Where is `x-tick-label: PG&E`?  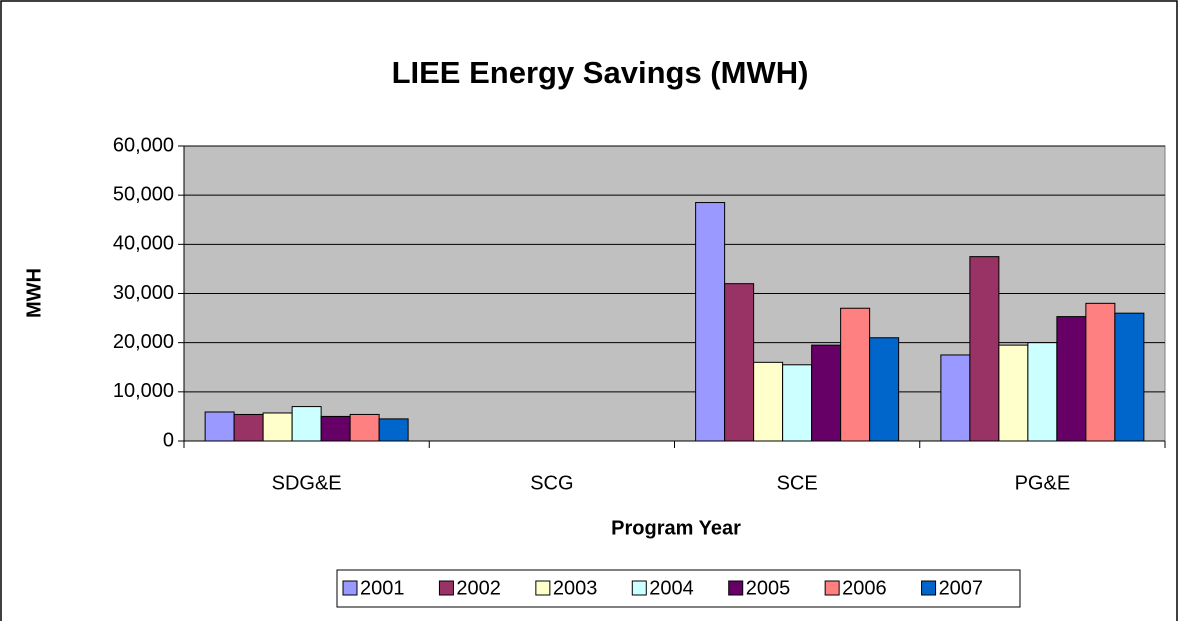
x-tick-label: PG&E is located at coordinates (1043, 483).